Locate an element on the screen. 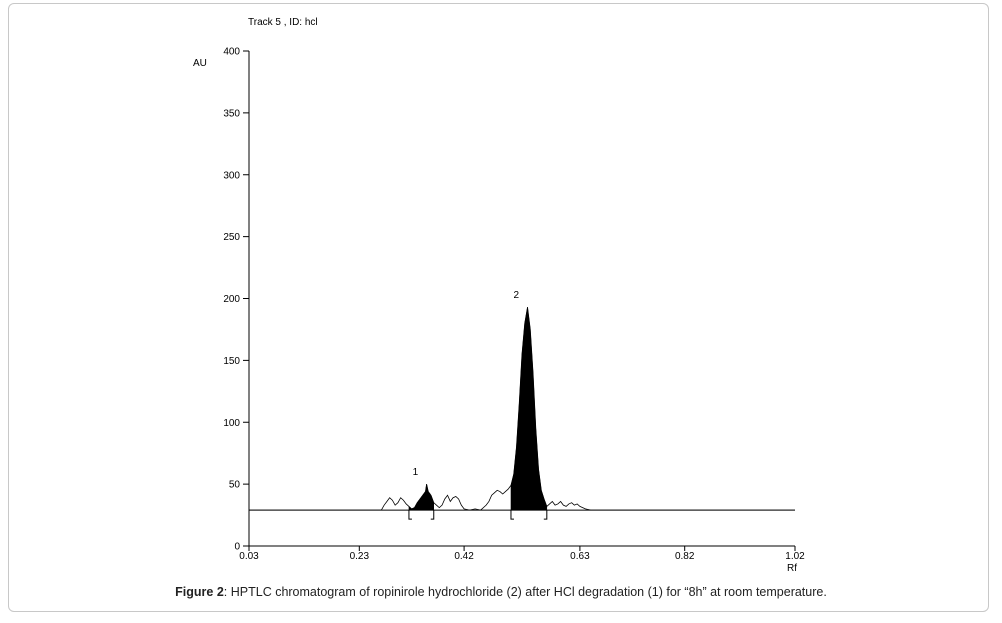 The height and width of the screenshot is (623, 1002). peak-1-label: 1 is located at coordinates (416, 472).